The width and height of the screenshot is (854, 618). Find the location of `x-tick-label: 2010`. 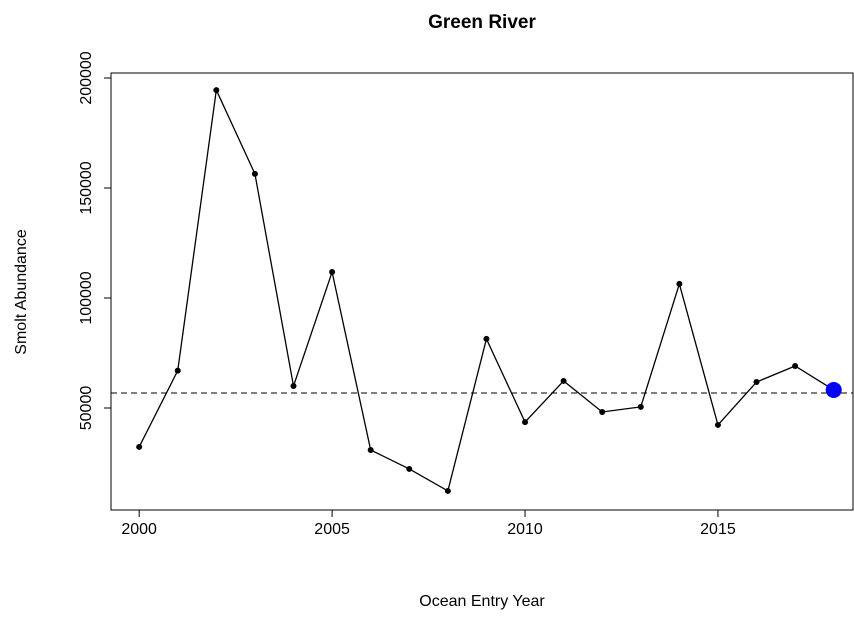

x-tick-label: 2010 is located at coordinates (525, 529).